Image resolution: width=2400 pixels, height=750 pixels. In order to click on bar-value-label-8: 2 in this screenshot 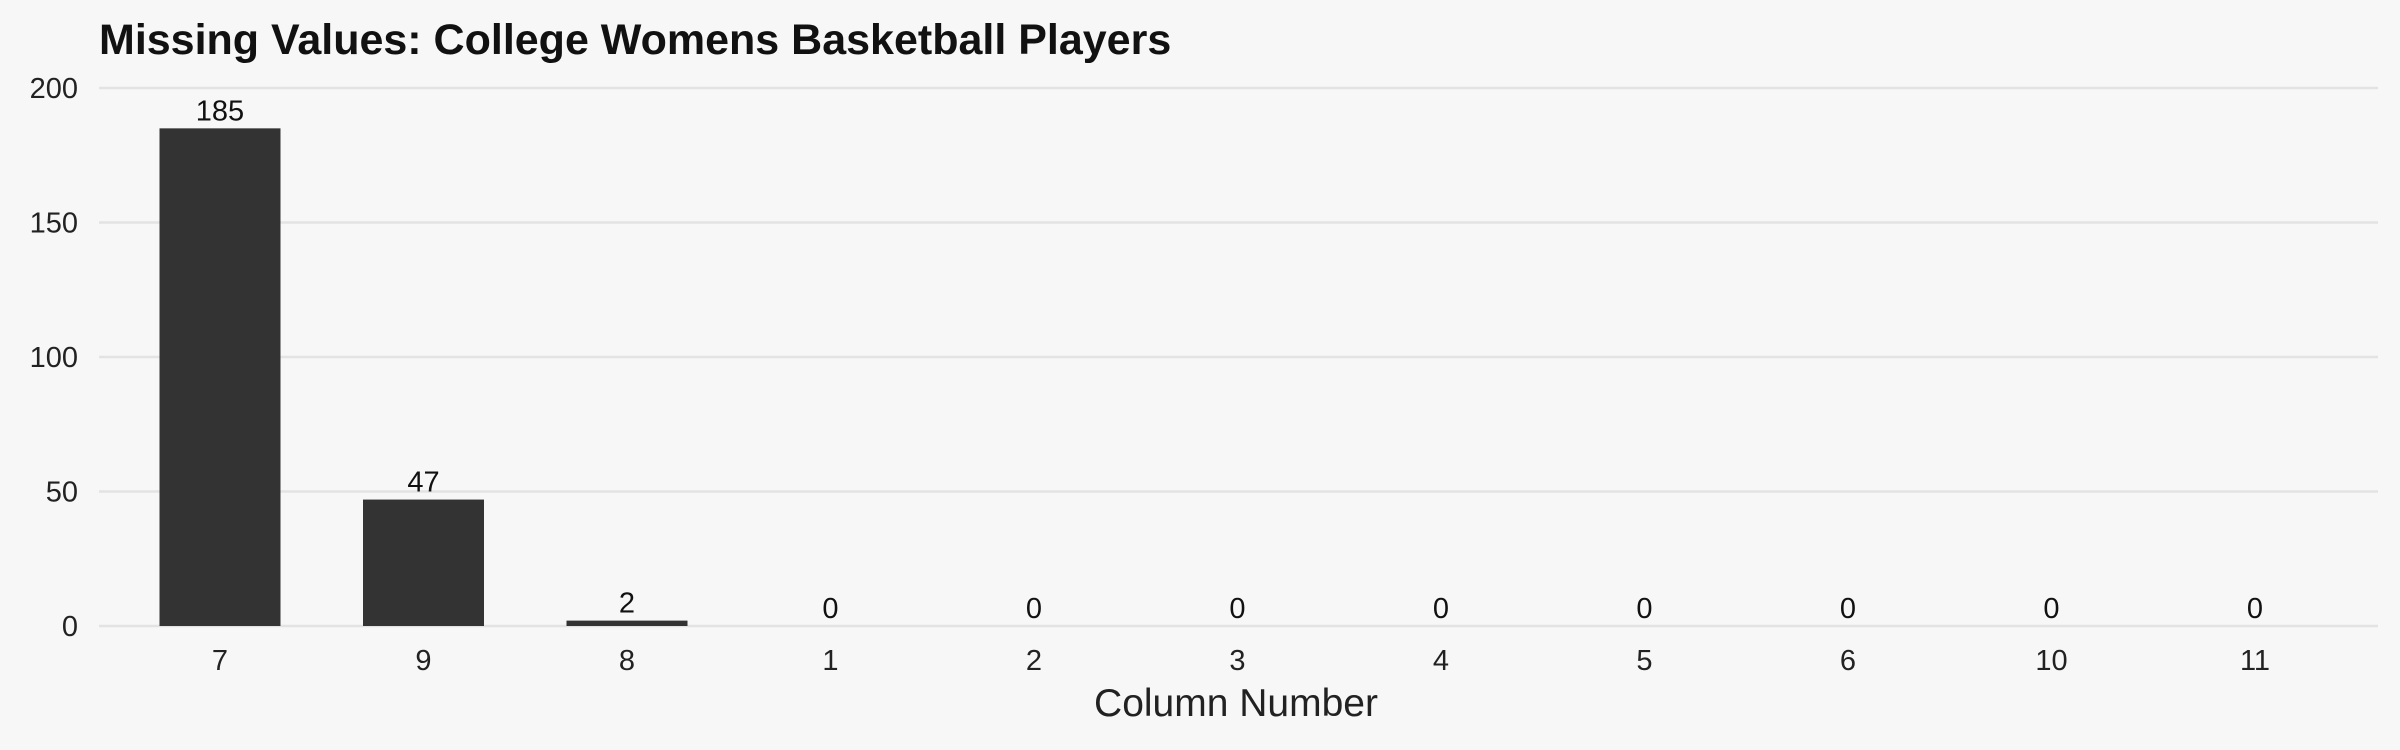, I will do `click(627, 604)`.